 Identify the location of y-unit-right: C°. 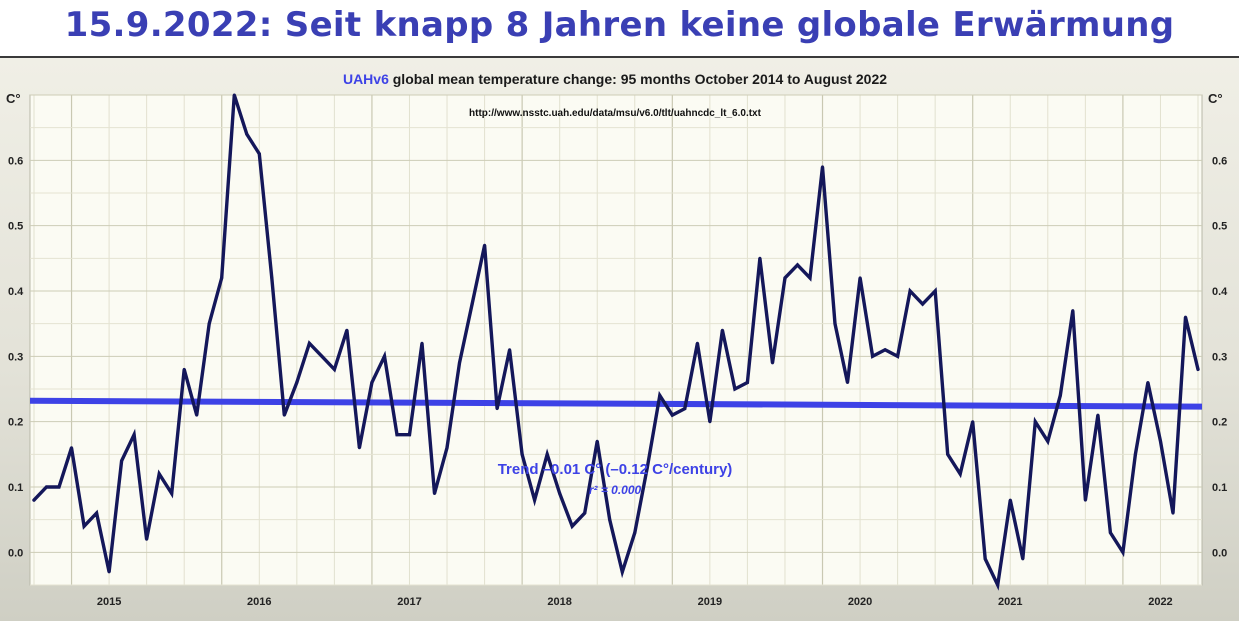
(1215, 98).